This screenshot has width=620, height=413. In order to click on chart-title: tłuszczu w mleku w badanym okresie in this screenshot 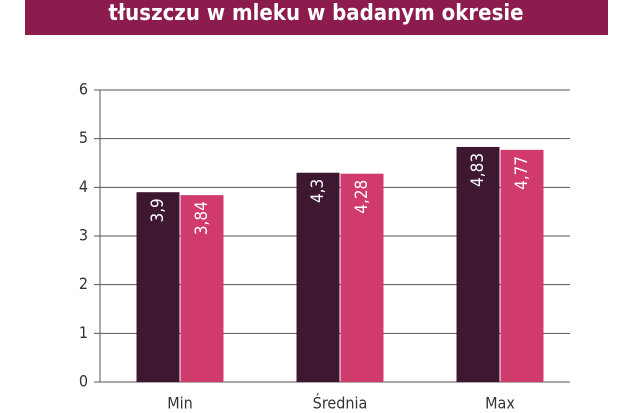, I will do `click(315, 13)`.